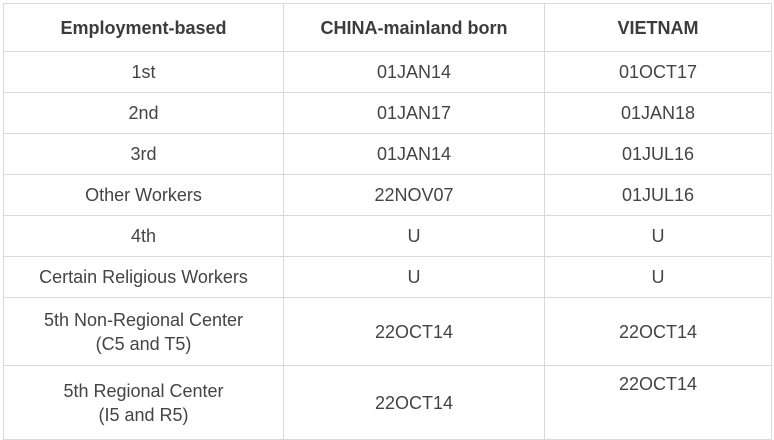 The image size is (774, 440). What do you see at coordinates (143, 390) in the screenshot?
I see `category-label: 5th Regional Center` at bounding box center [143, 390].